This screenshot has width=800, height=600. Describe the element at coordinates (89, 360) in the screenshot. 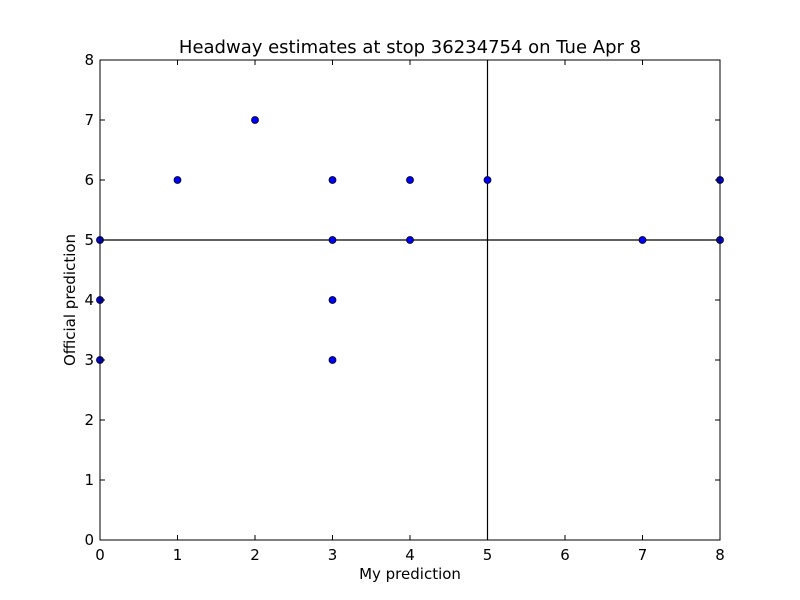

I see `y-tick-label: 3` at that location.